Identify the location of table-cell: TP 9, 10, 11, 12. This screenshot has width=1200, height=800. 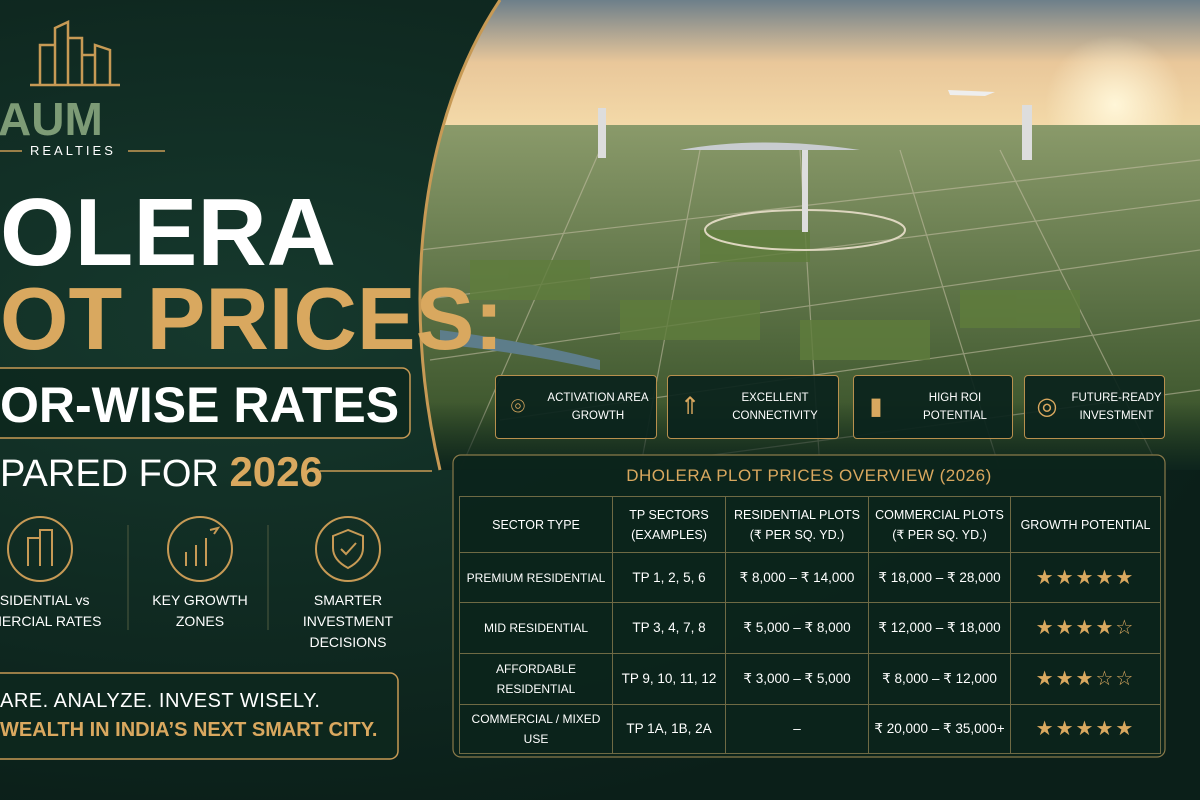
(669, 679).